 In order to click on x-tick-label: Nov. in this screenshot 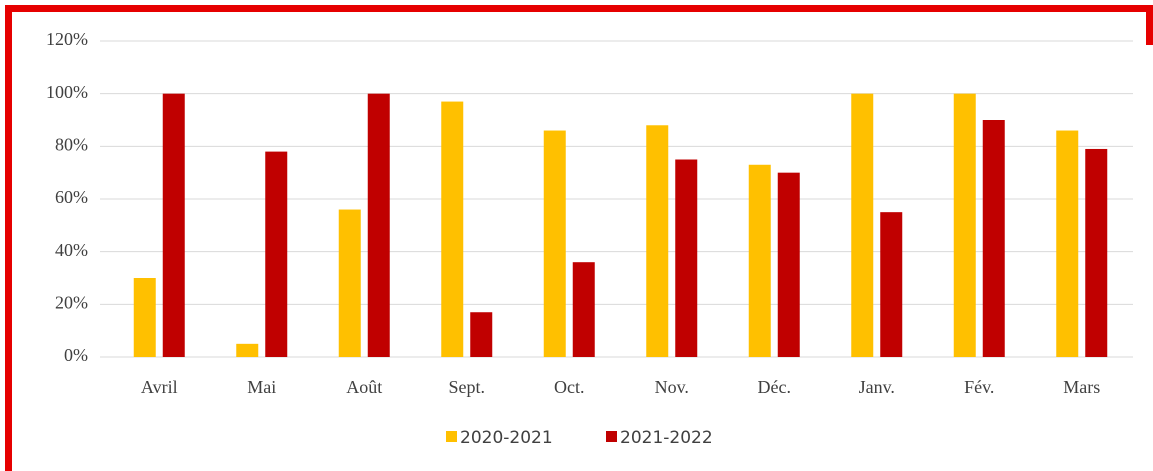, I will do `click(672, 387)`.